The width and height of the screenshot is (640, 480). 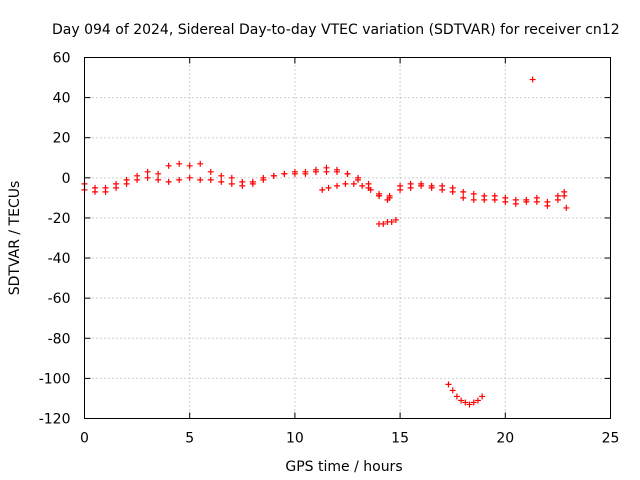 I want to click on y-axis-label: SDTVAR / TECUs, so click(x=15, y=238).